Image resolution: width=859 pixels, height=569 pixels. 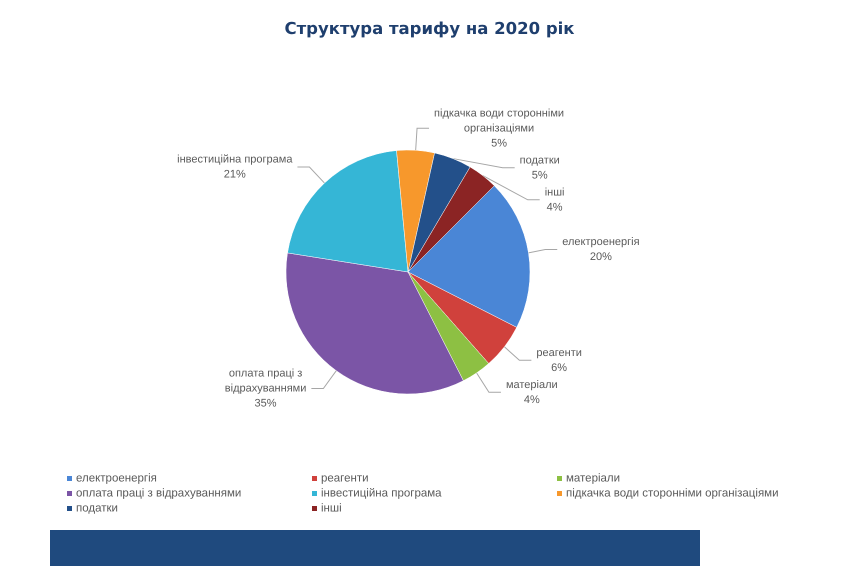 I want to click on legend-label: податки, so click(x=97, y=508).